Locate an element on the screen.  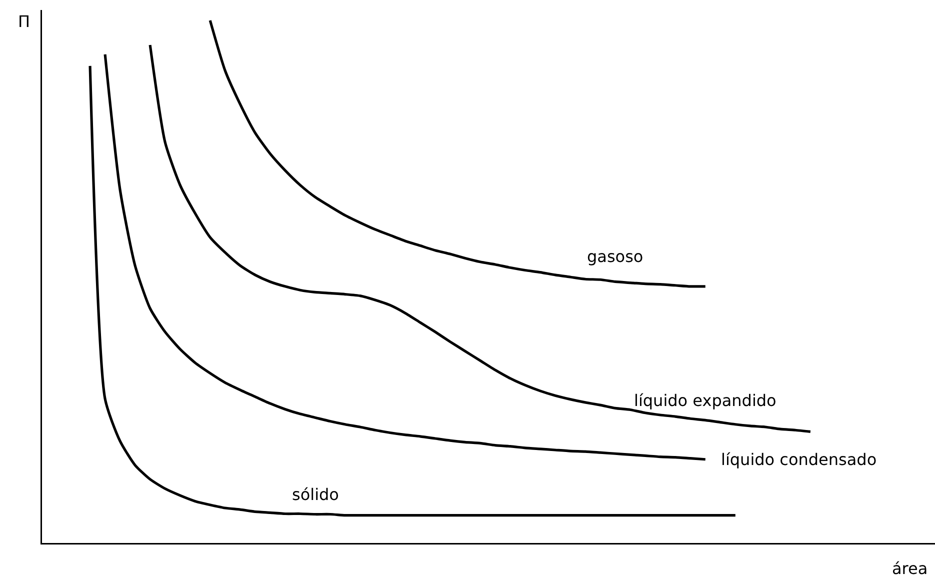
series-label: sólido is located at coordinates (315, 494).